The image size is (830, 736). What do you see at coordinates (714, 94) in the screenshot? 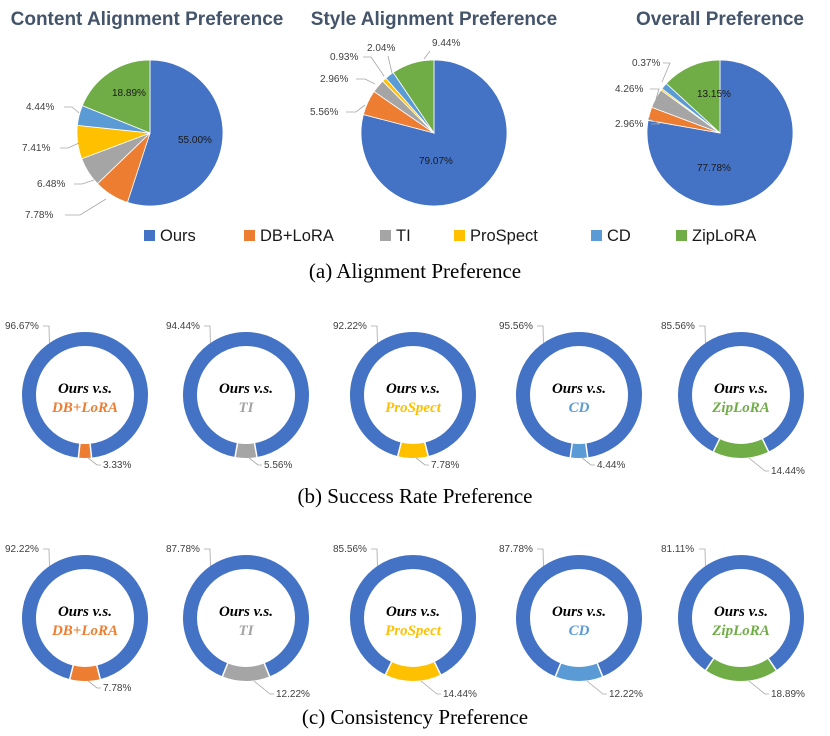
I see `data-label-ziplora: 13.15%` at bounding box center [714, 94].